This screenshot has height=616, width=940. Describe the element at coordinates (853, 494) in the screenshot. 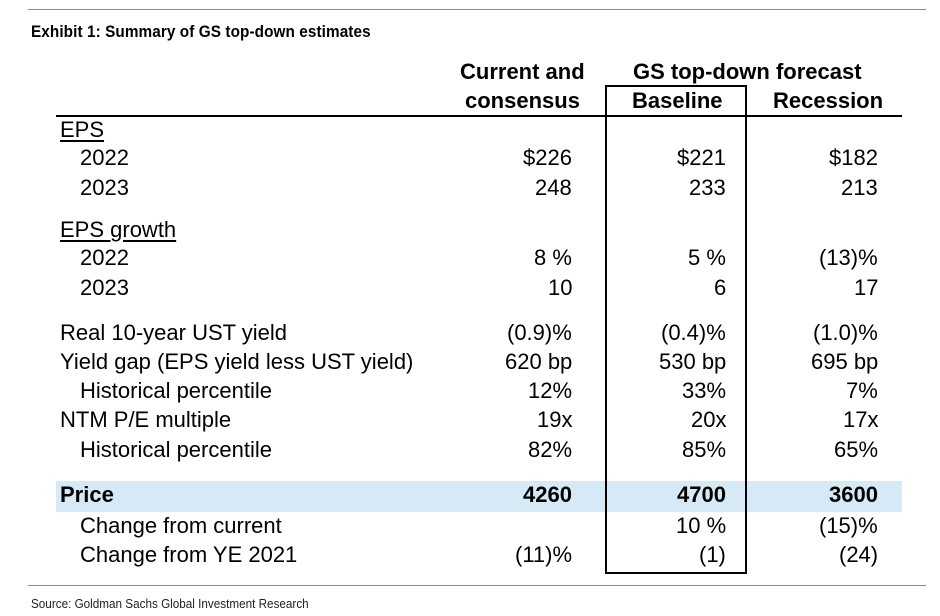

I see `recession-value: 3600` at that location.